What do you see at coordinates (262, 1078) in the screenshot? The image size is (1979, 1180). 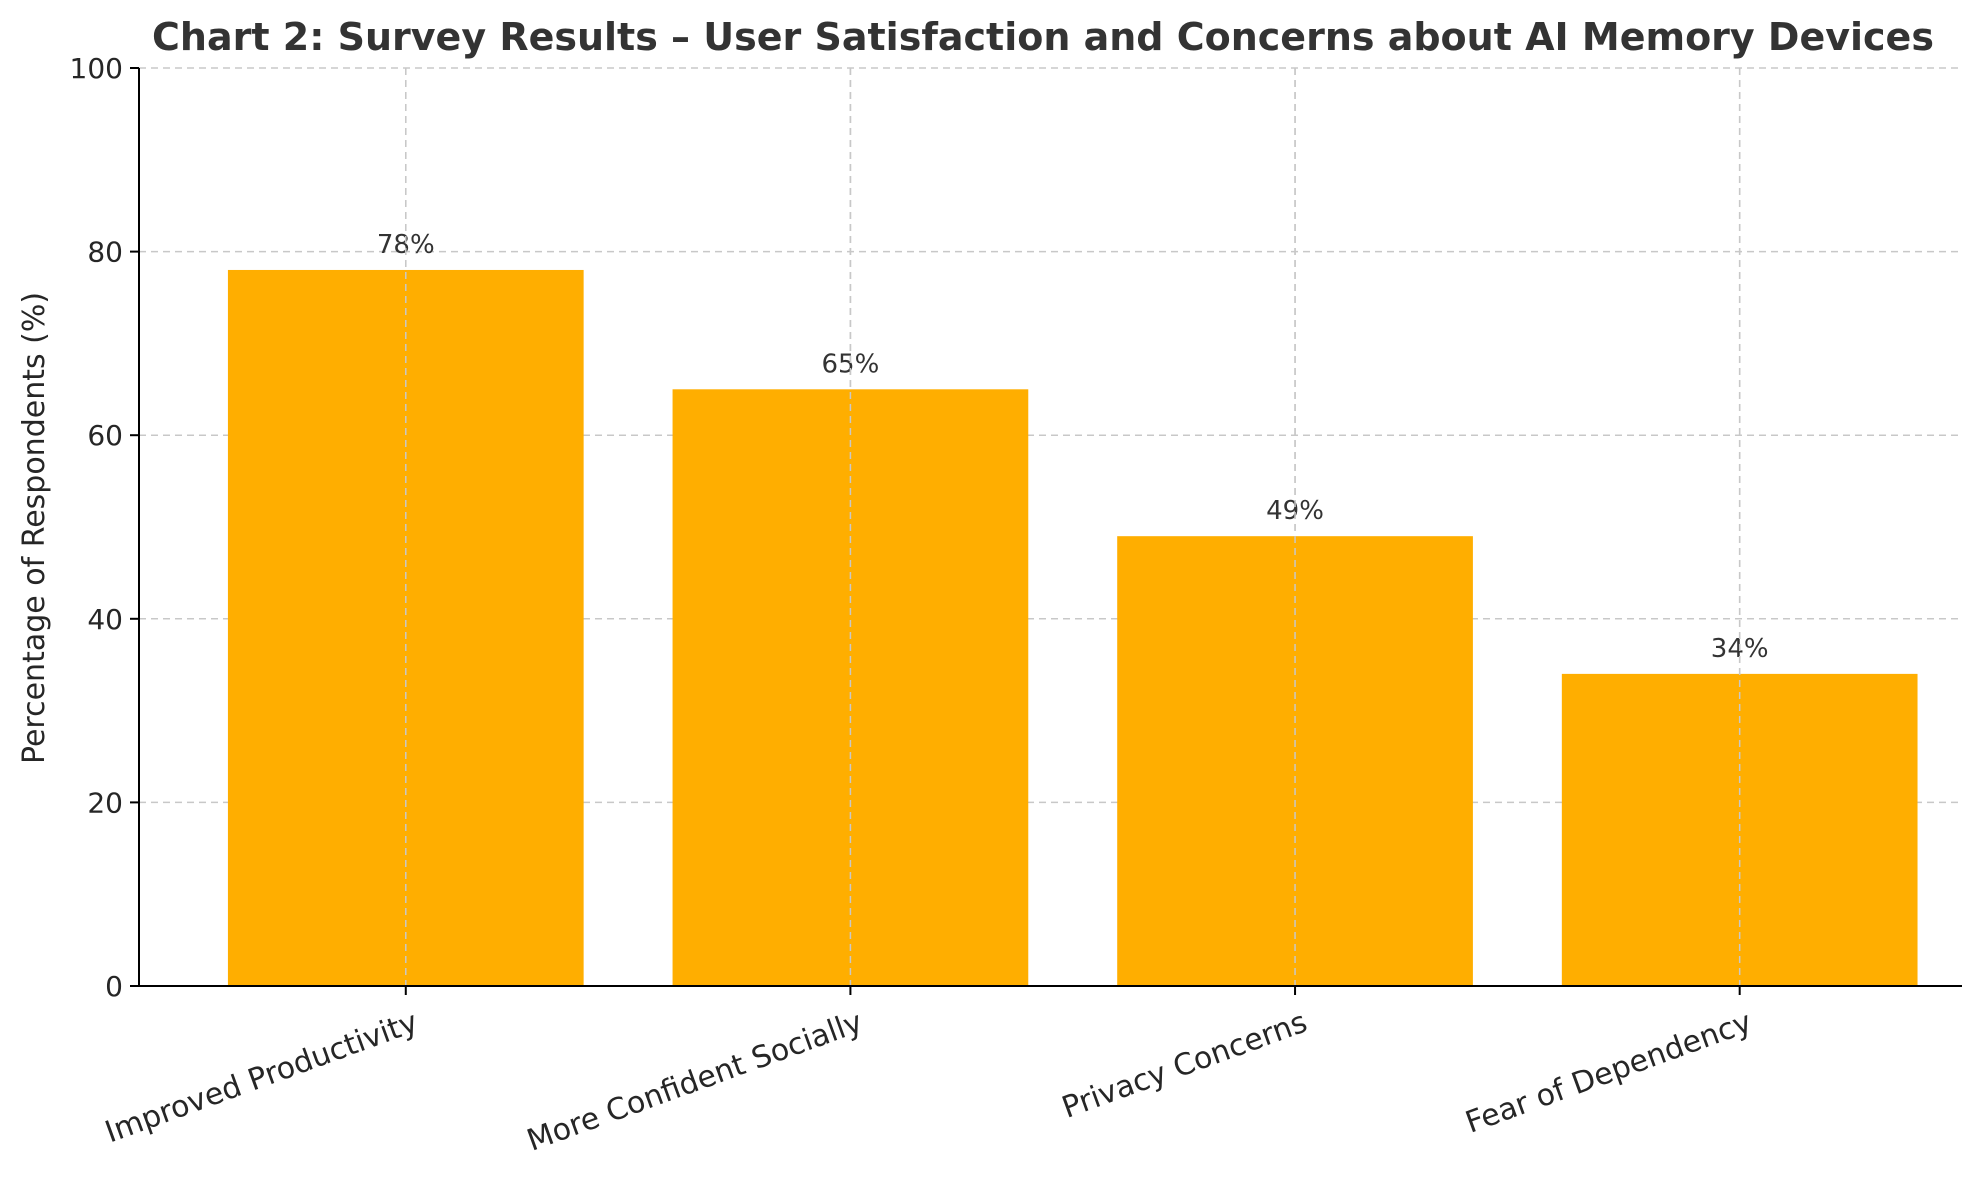 I see `x-tick-label: Improved Productivity` at bounding box center [262, 1078].